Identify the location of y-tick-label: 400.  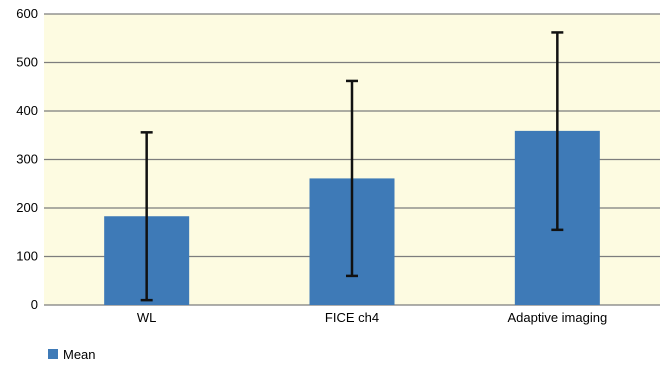
(27, 110).